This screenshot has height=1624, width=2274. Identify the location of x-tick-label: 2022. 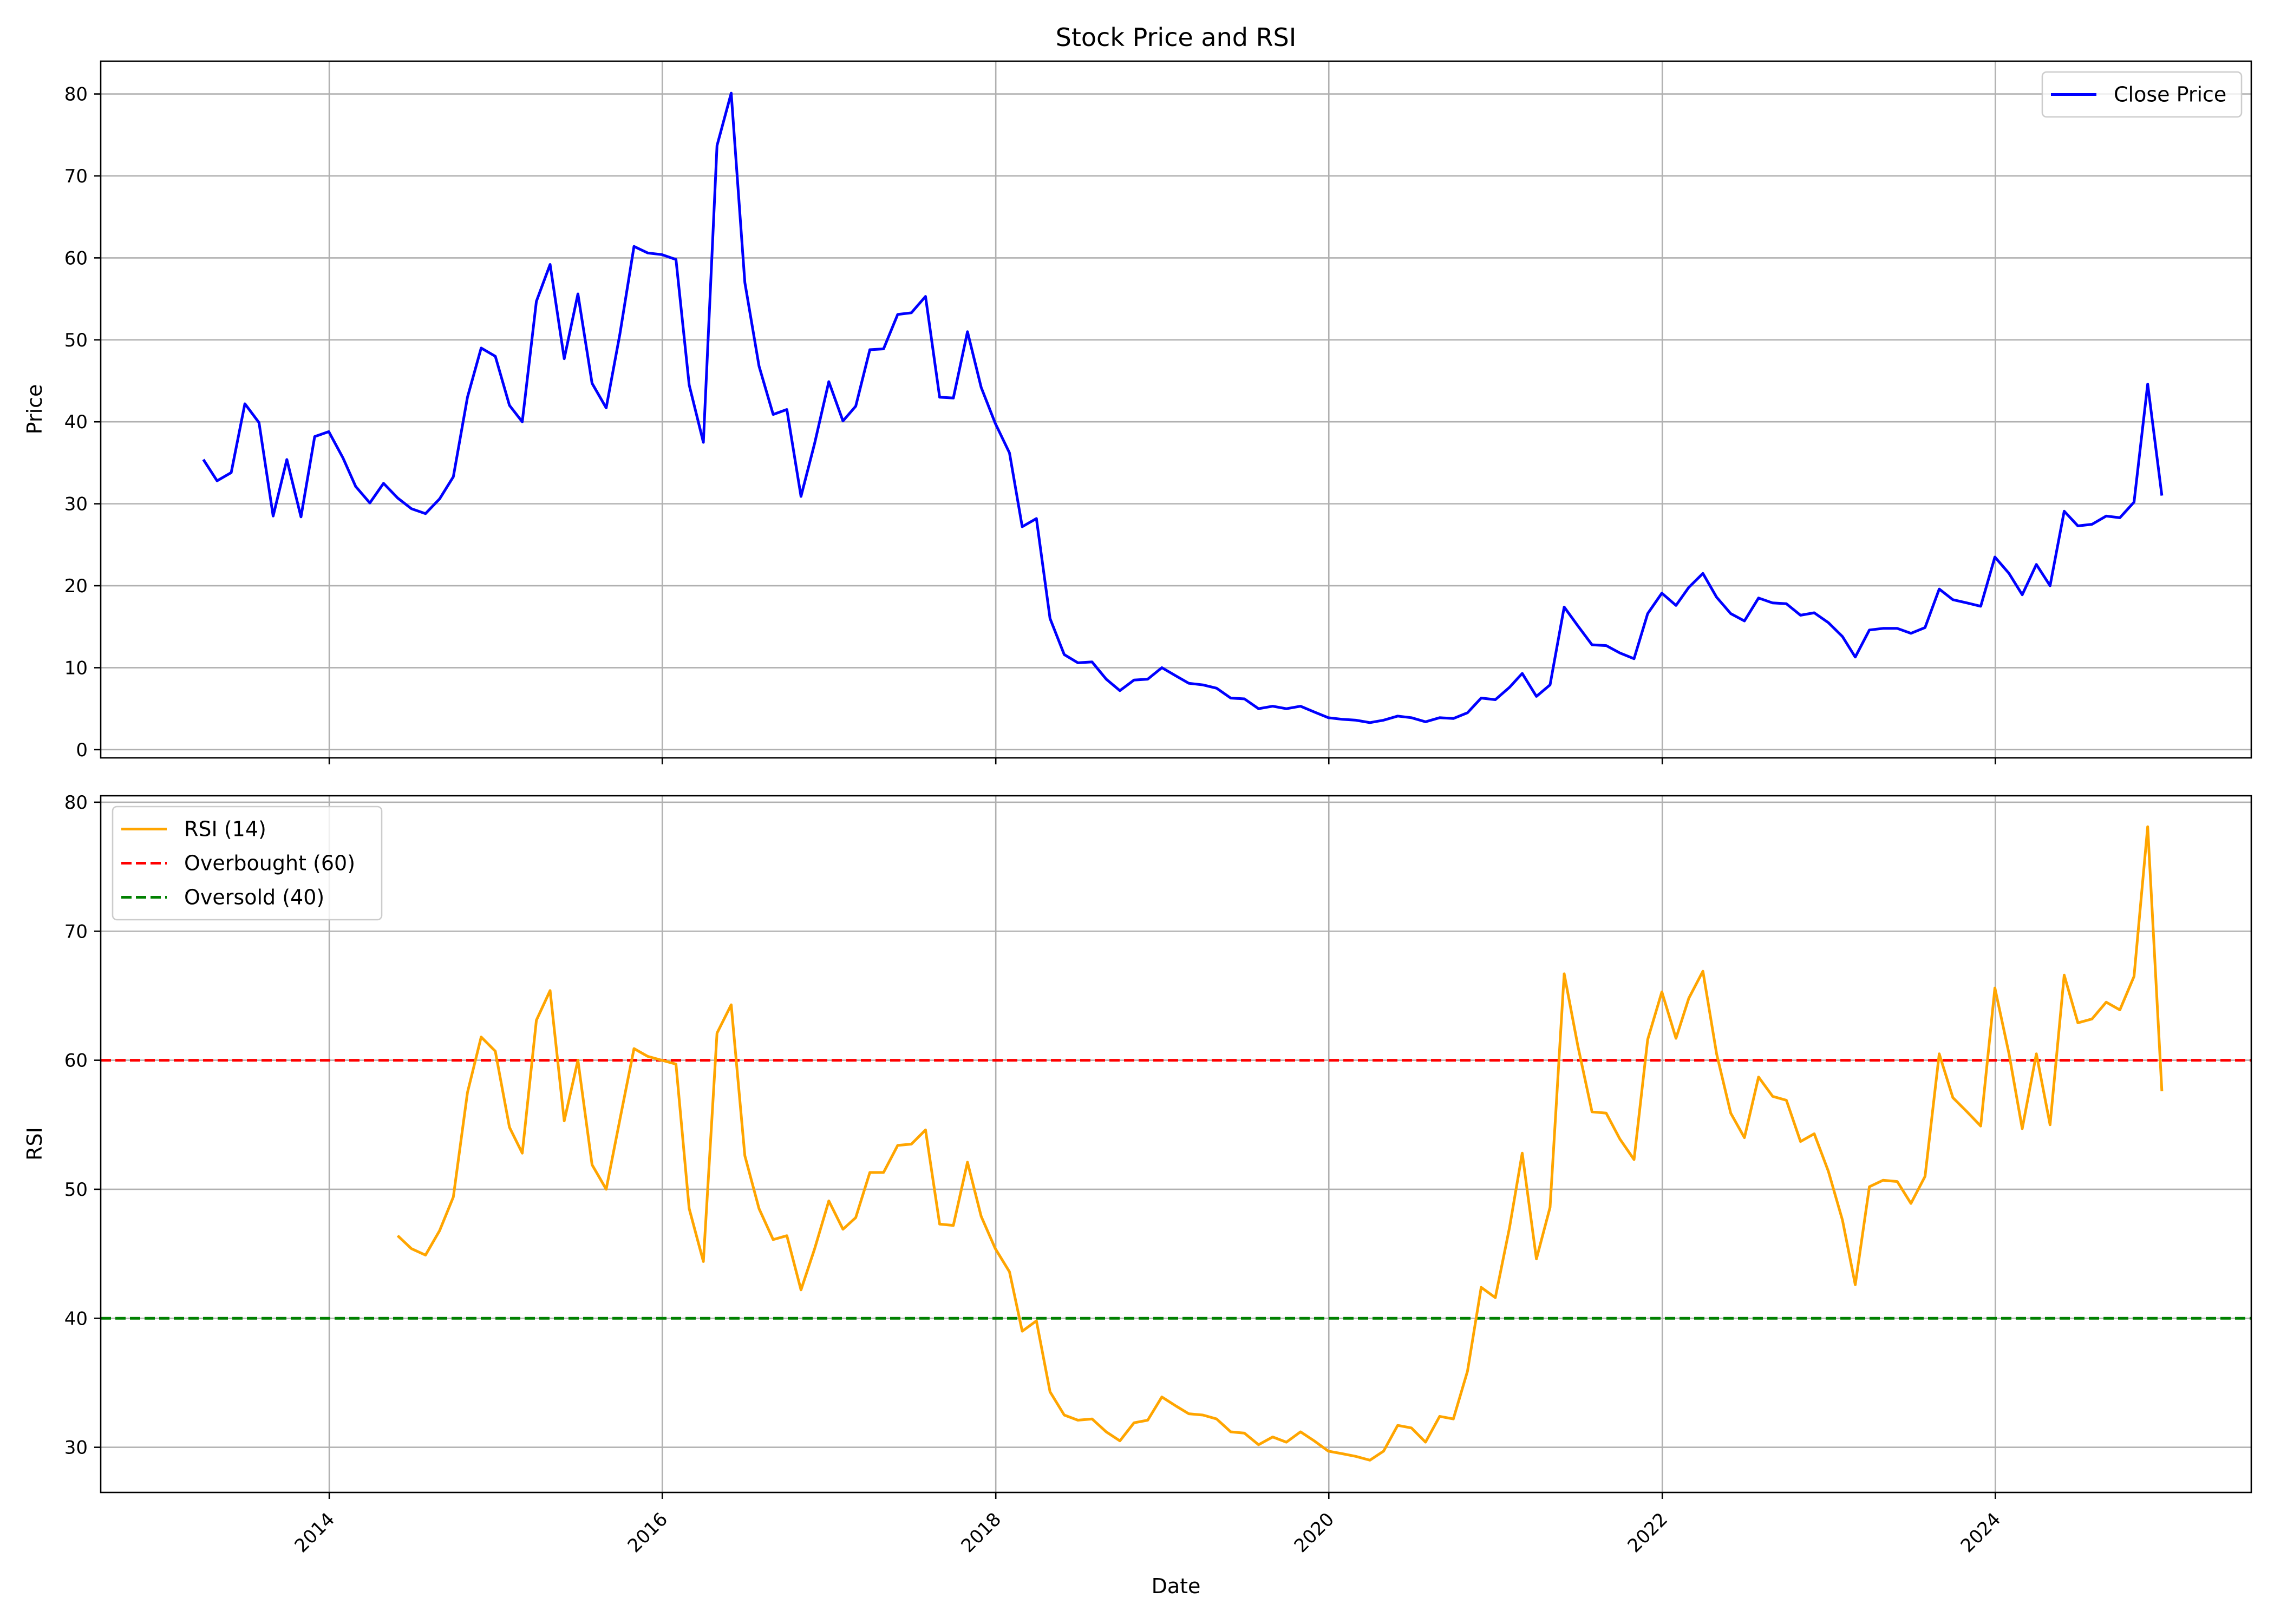
(1648, 1533).